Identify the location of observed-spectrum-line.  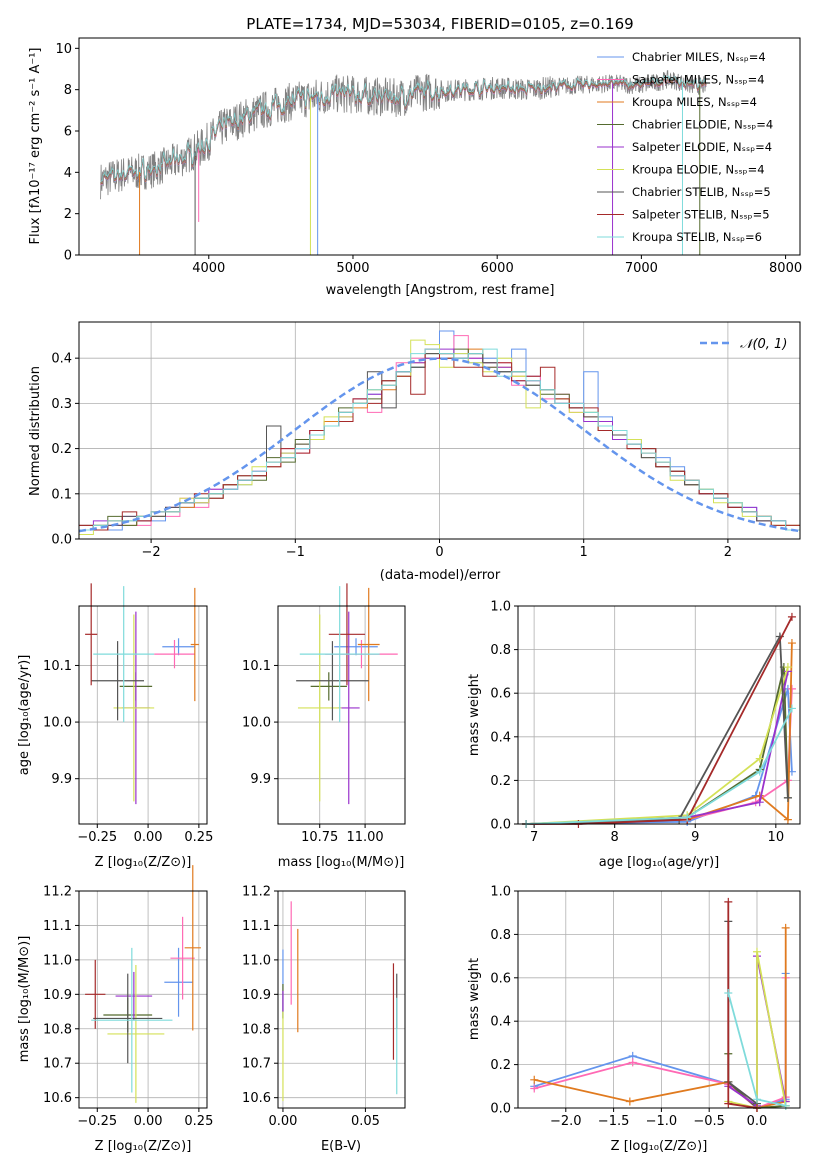
(403, 135).